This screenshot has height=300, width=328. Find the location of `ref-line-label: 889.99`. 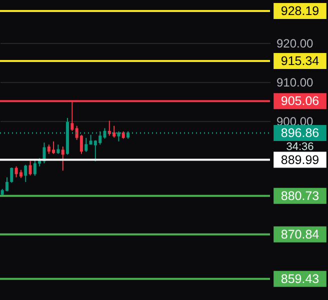

ref-line-label: 889.99 is located at coordinates (300, 159).